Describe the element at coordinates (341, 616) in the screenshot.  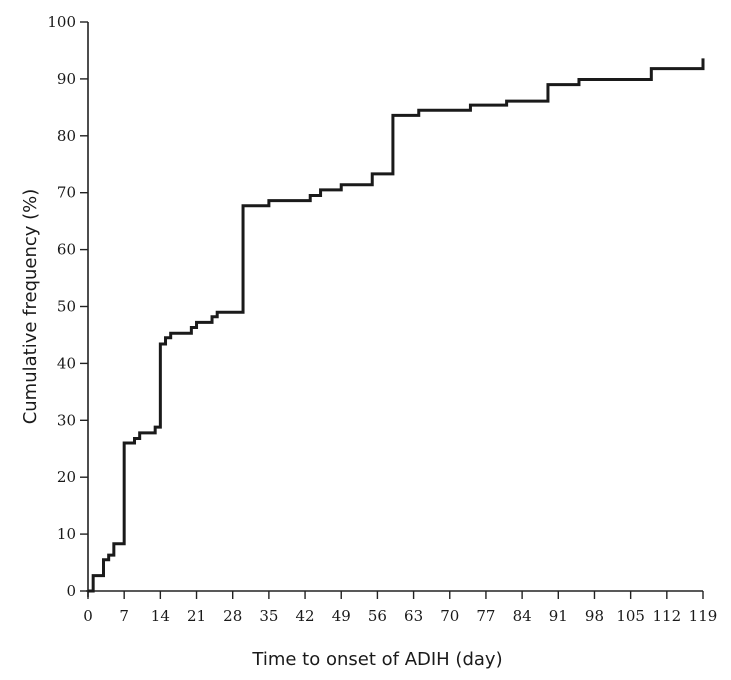
I see `x-tick-label: 49` at that location.